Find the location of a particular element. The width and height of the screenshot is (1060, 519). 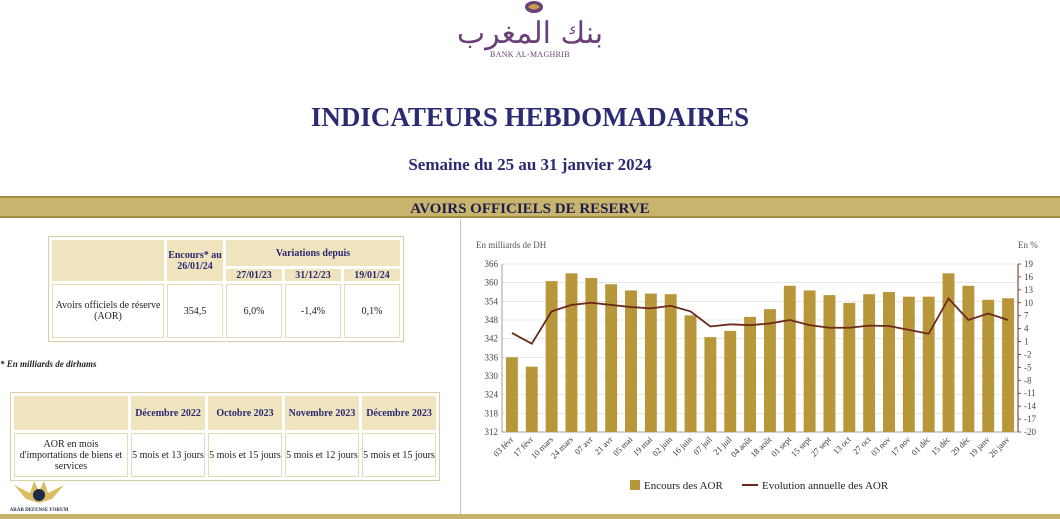

y-tick-right: -17 is located at coordinates (1030, 419).